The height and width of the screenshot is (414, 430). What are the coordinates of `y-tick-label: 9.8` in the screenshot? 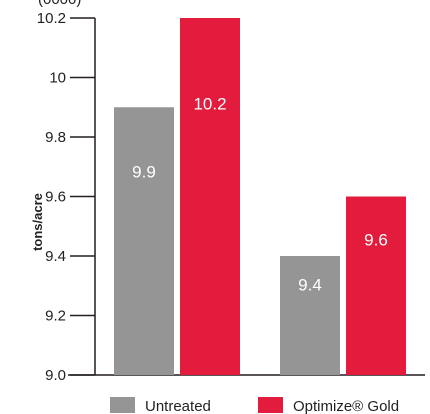 It's located at (55, 137).